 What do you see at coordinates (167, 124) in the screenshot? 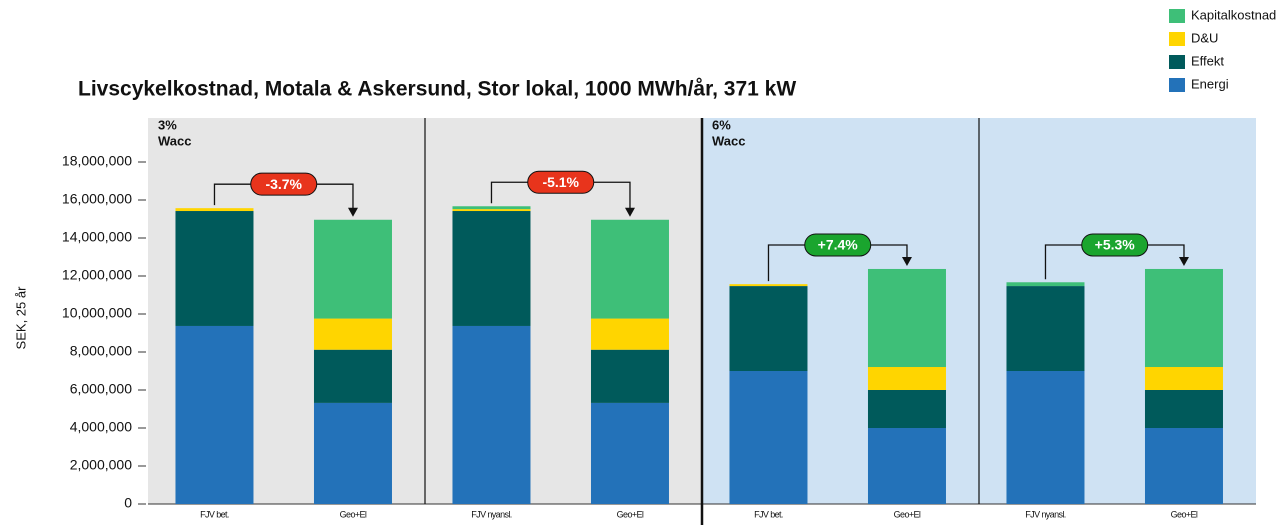
I see `panel-rate: 3%` at bounding box center [167, 124].